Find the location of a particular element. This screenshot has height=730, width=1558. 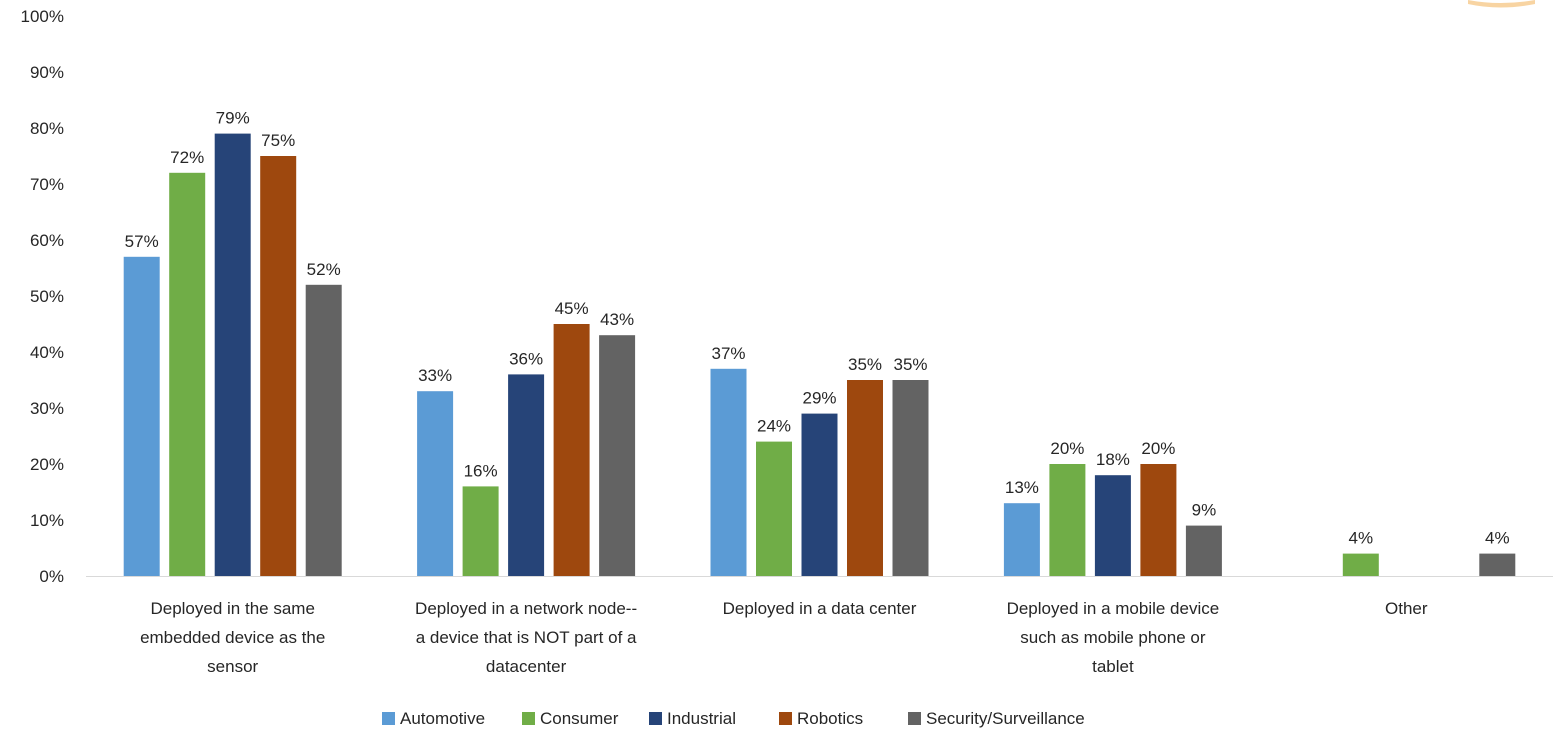

legend-label: Consumer is located at coordinates (579, 718).